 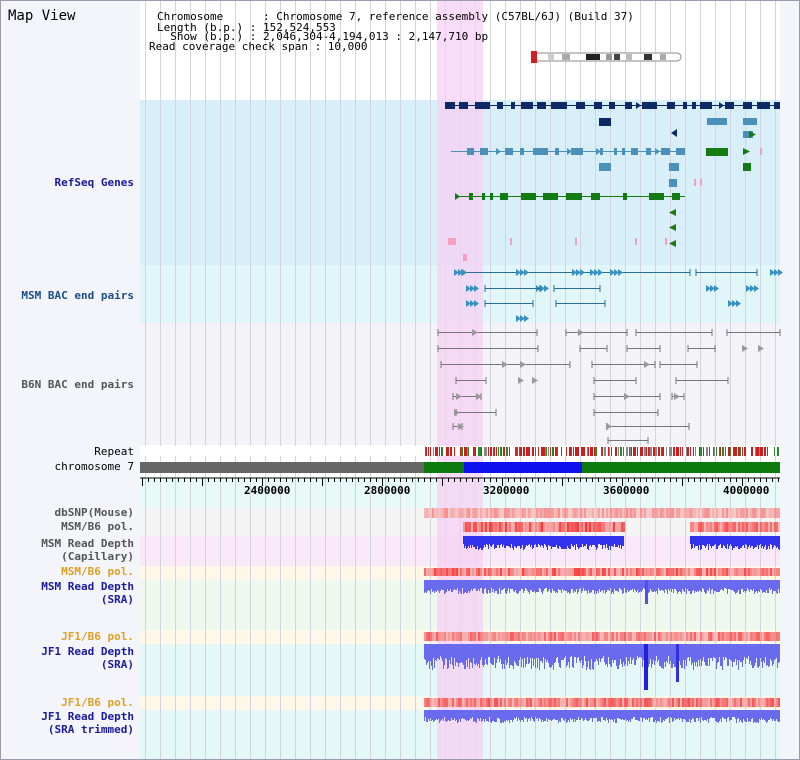 What do you see at coordinates (701, 182) in the screenshot?
I see `gene-fragment` at bounding box center [701, 182].